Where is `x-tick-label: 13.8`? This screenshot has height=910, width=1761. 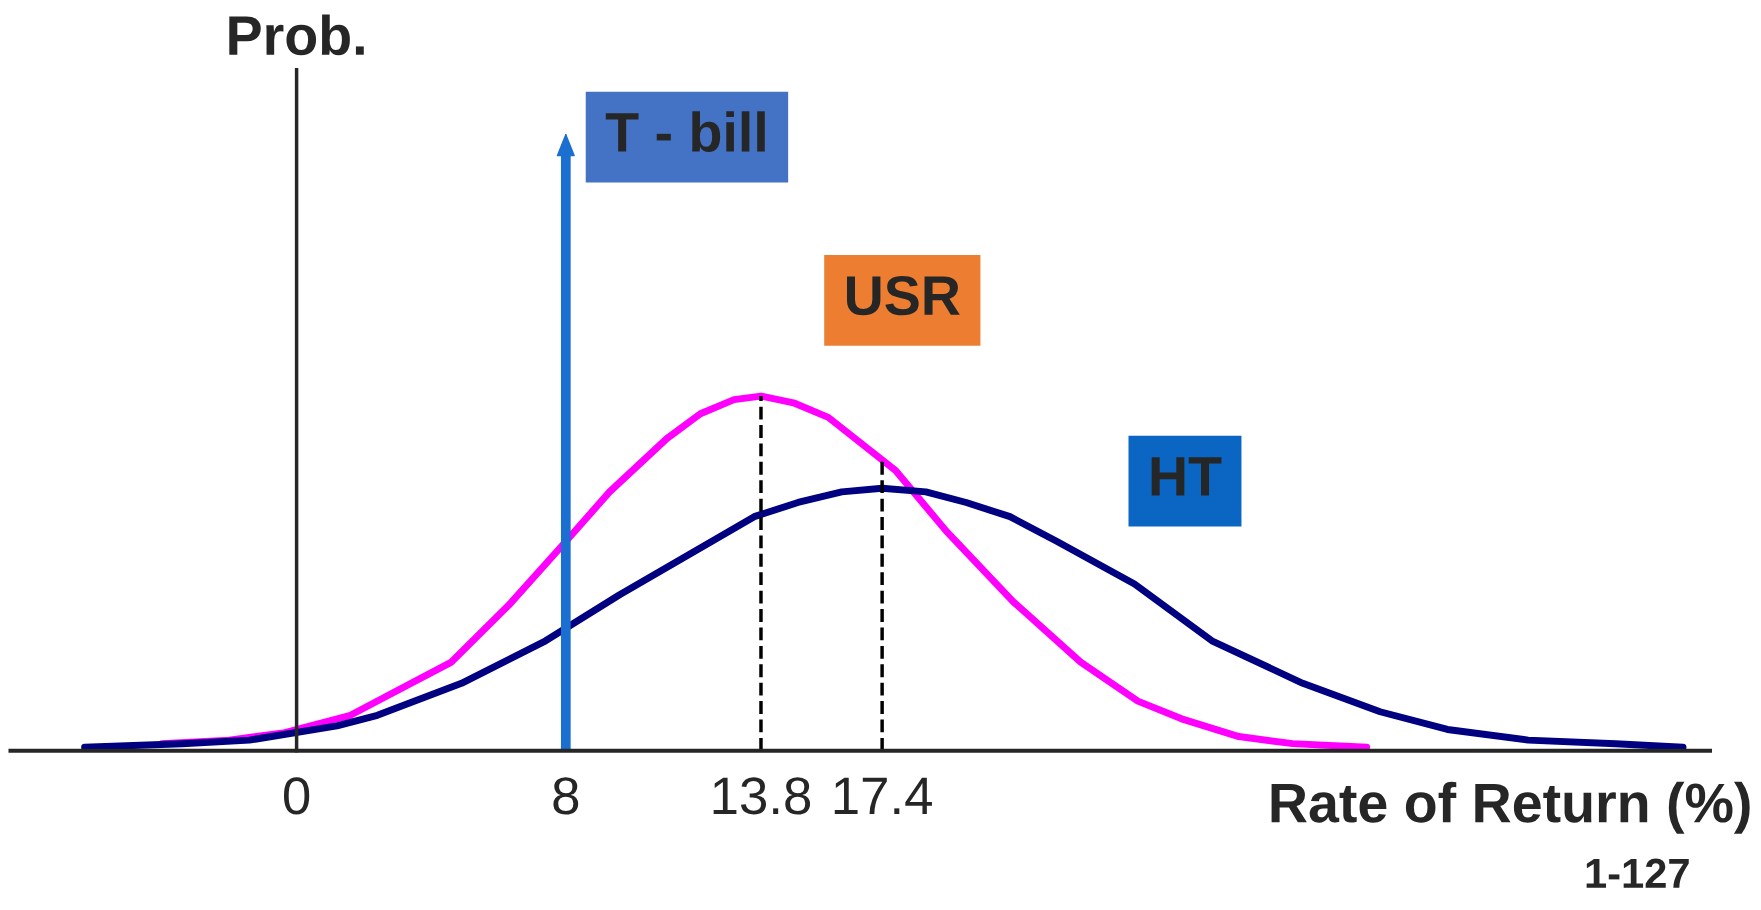 x-tick-label: 13.8 is located at coordinates (762, 796).